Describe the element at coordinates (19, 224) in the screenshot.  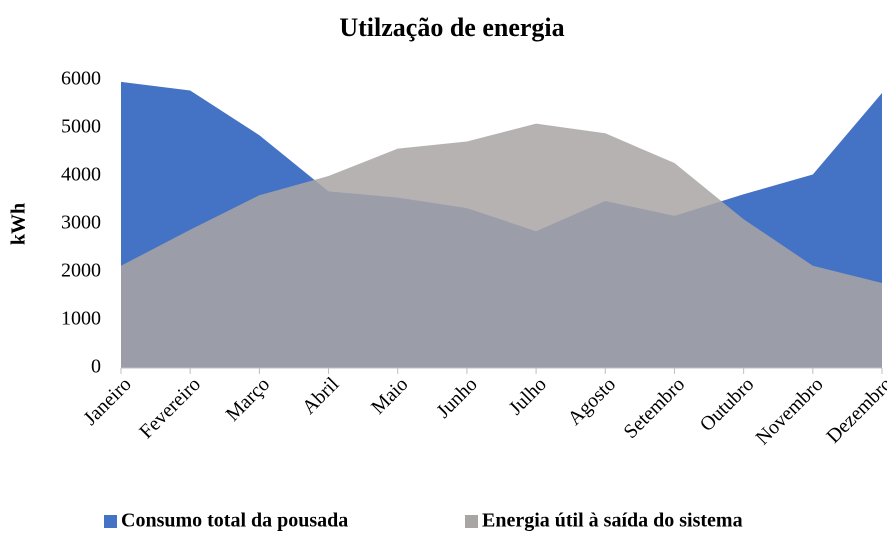
I see `y-axis-label: kWh` at that location.